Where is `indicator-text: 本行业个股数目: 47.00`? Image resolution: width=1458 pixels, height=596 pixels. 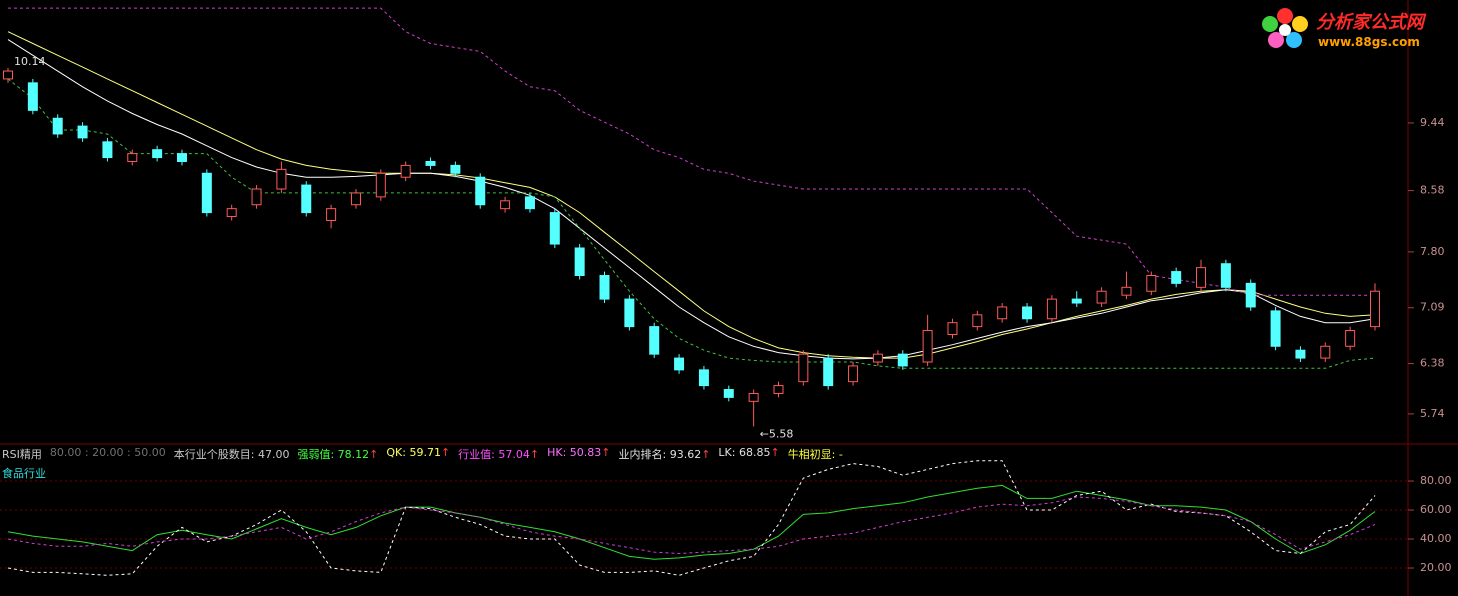 indicator-text: 本行业个股数目: 47.00 is located at coordinates (231, 454).